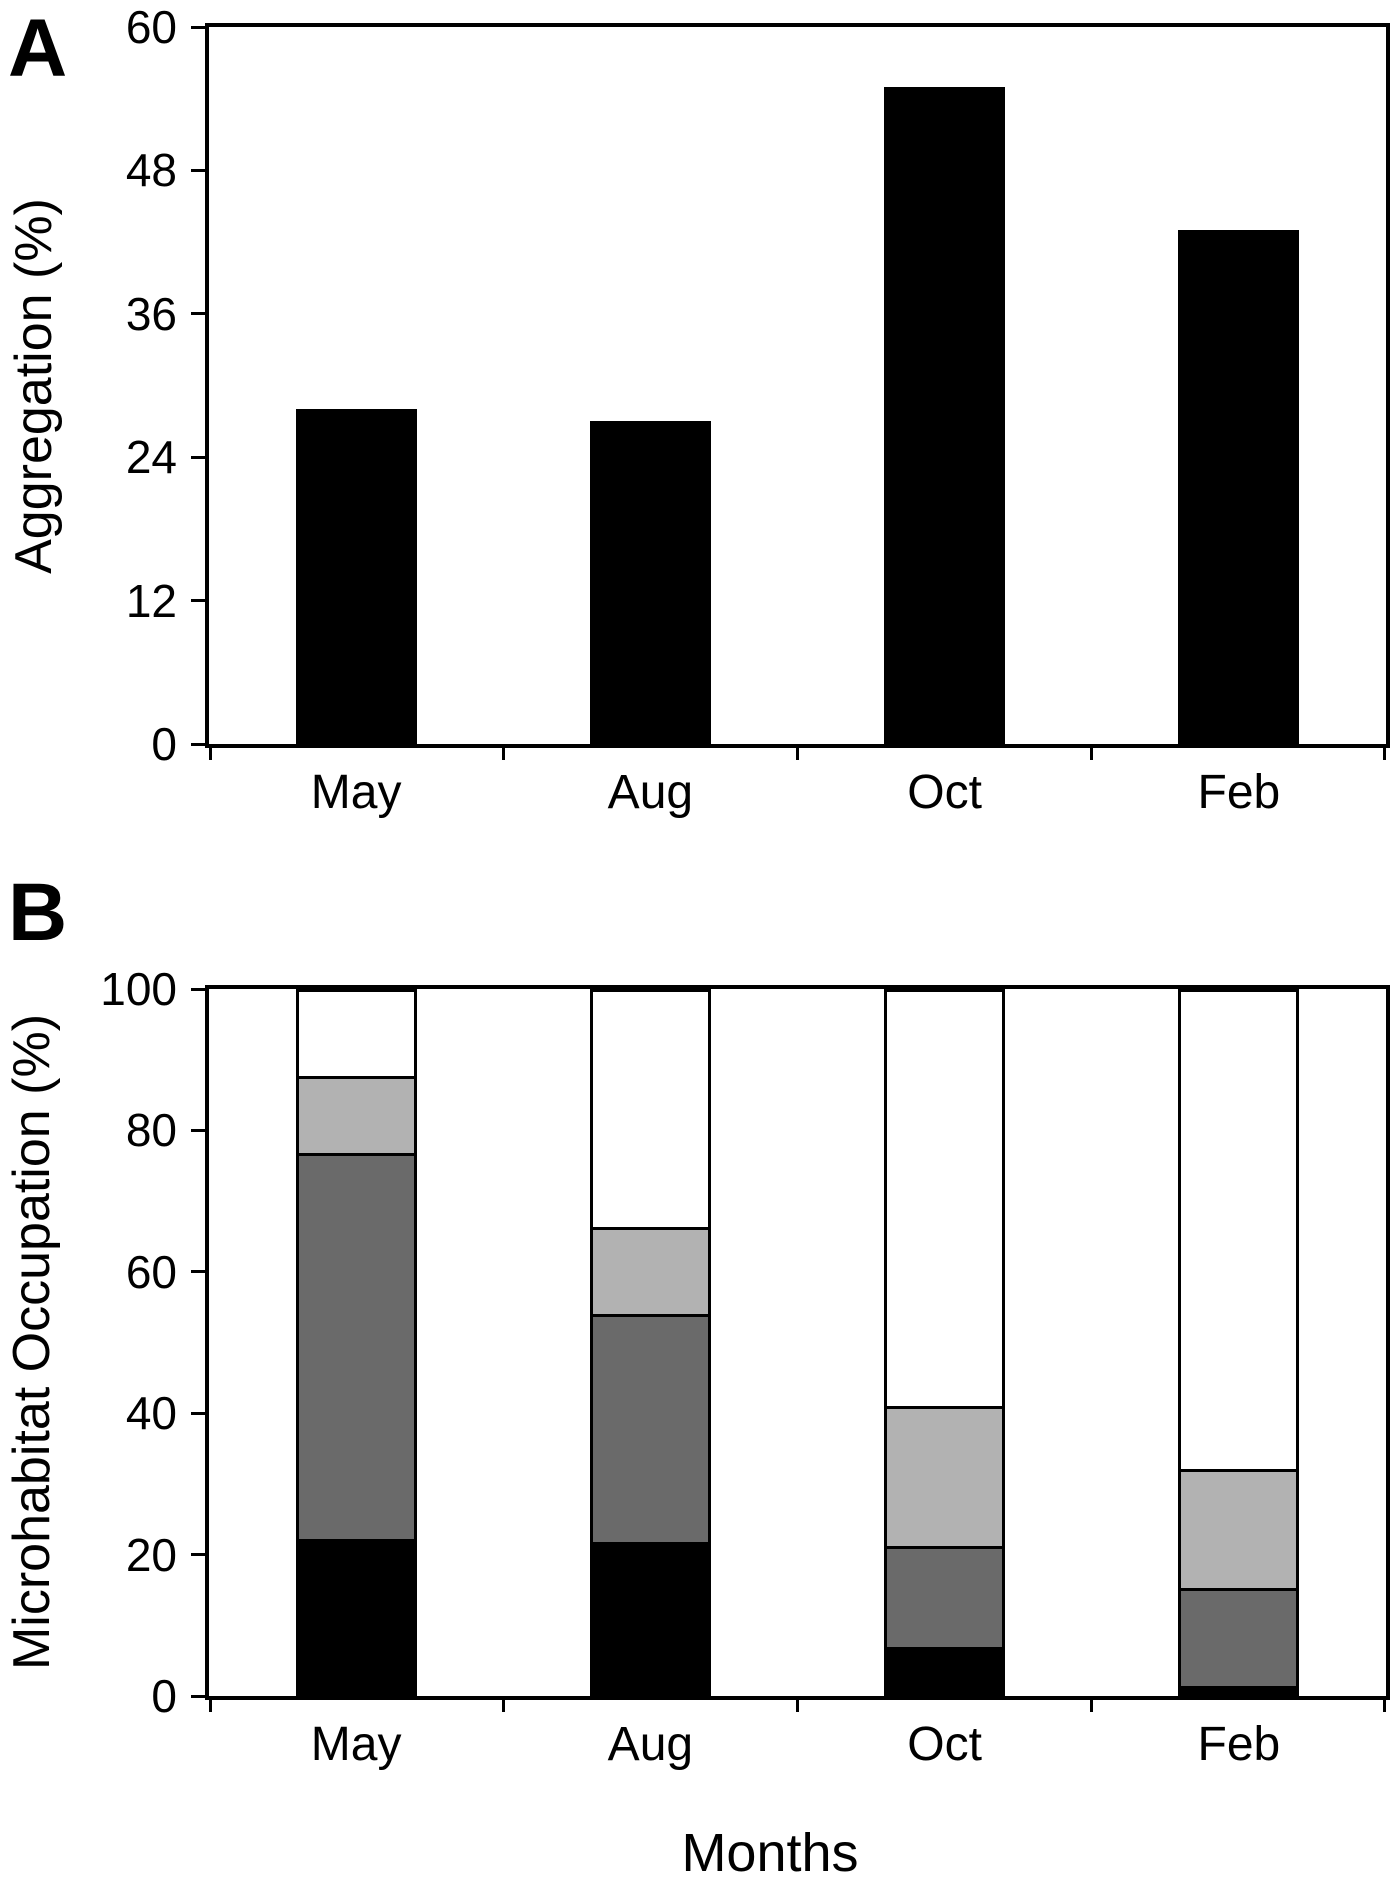 This screenshot has height=1899, width=1400. I want to click on segment-black-feb, so click(1239, 1689).